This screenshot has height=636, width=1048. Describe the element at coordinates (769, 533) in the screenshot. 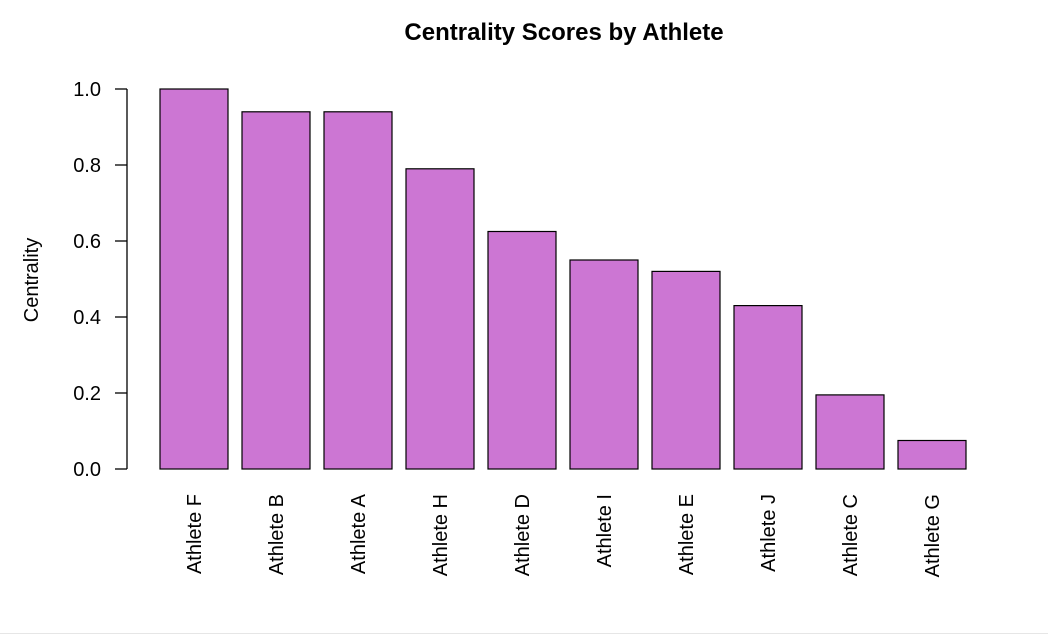

I see `x-tick-label: Athlete J` at that location.